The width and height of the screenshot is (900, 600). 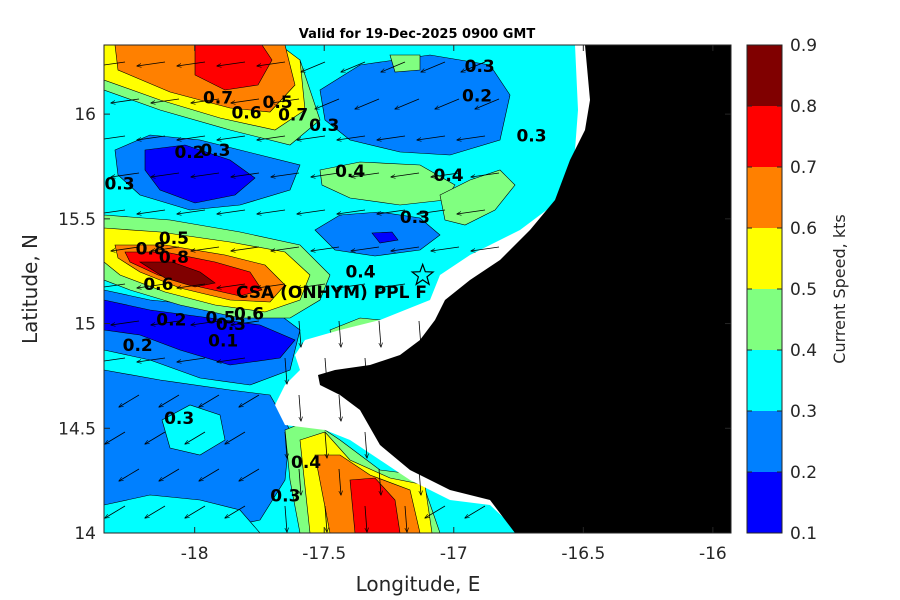 I want to click on y-tick-label: 14.5, so click(x=77, y=429).